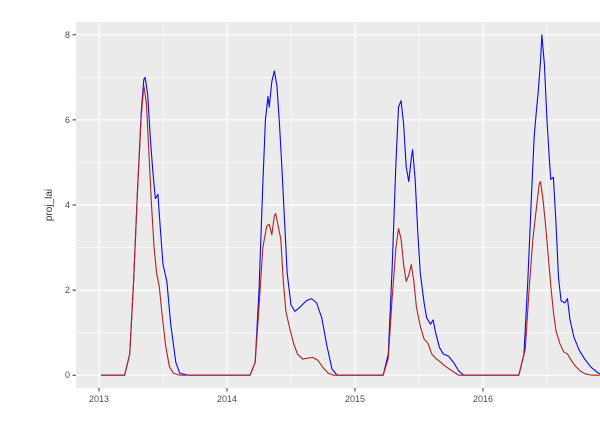  Describe the element at coordinates (67, 290) in the screenshot. I see `y-tick-label: 2` at that location.